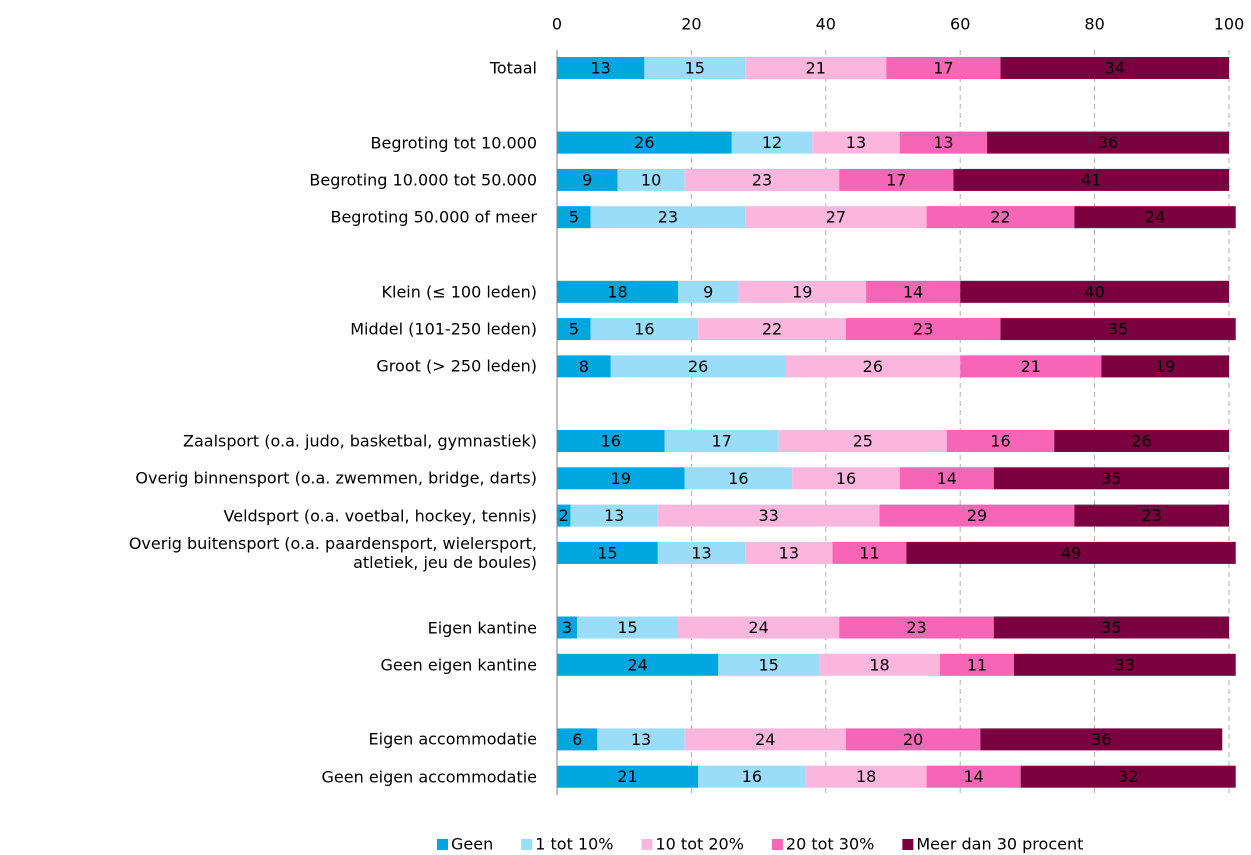 Image resolution: width=1251 pixels, height=855 pixels. I want to click on data-label: 11, so click(869, 552).